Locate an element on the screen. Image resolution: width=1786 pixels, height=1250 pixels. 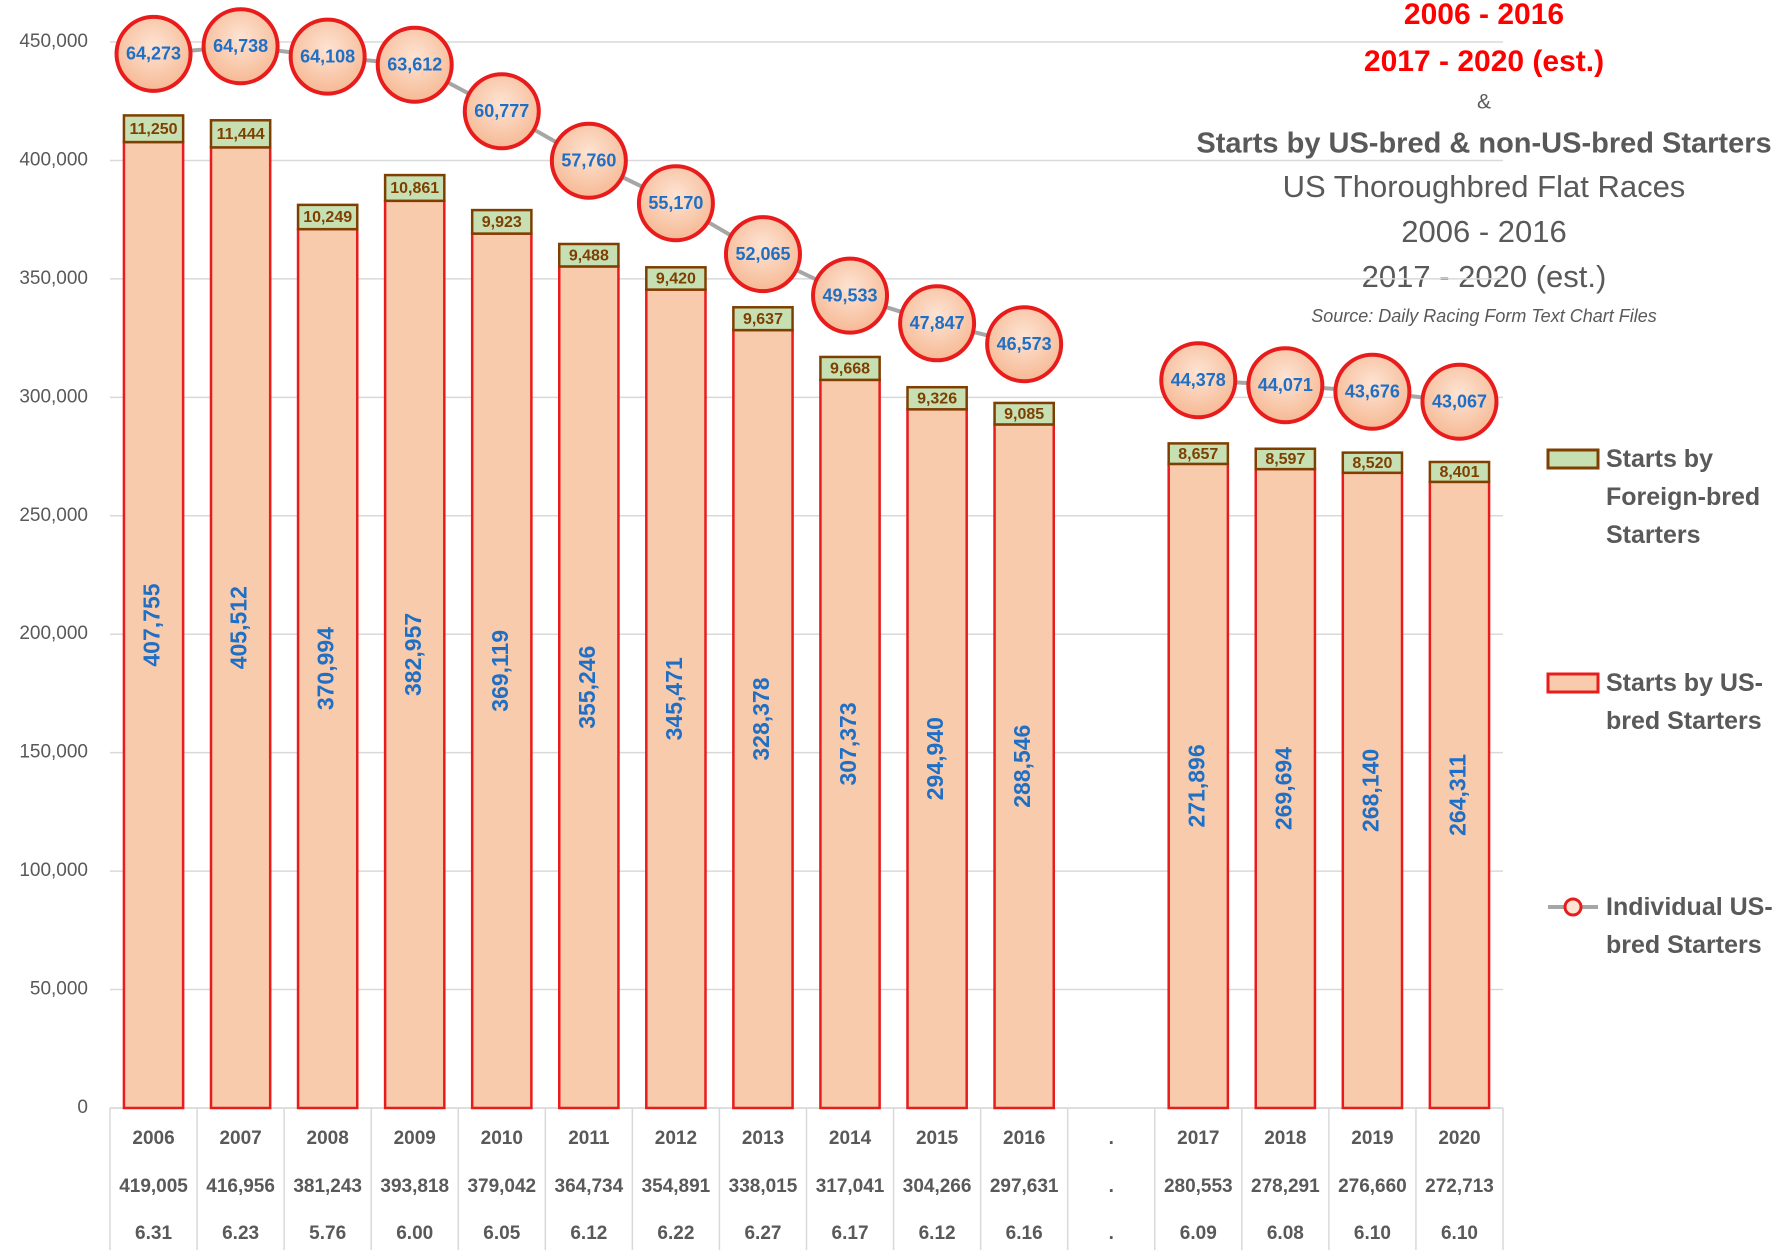
legend-entry: Starts by US-bred Starters is located at coordinates (1666, 702).